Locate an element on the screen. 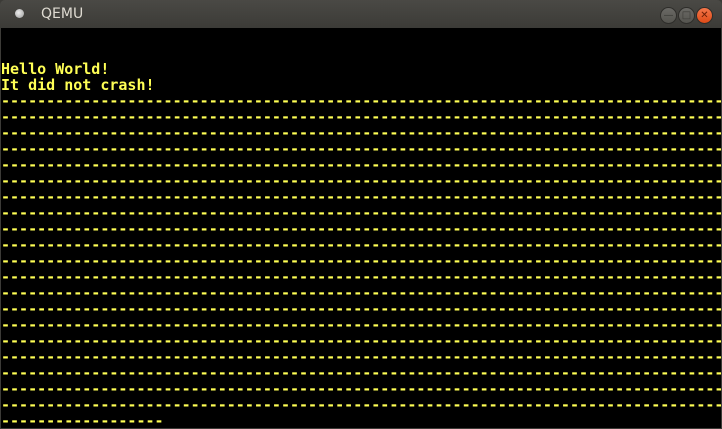 The height and width of the screenshot is (429, 722). window-title: QEMU is located at coordinates (62, 14).